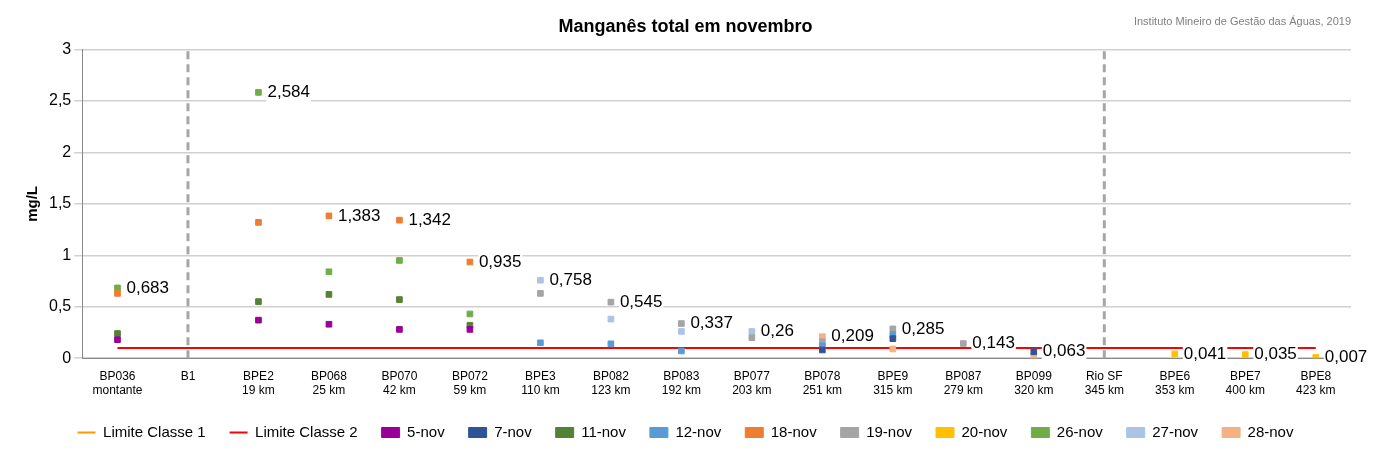 The image size is (1381, 454). What do you see at coordinates (1270, 431) in the screenshot?
I see `legend-label: 28-nov` at bounding box center [1270, 431].